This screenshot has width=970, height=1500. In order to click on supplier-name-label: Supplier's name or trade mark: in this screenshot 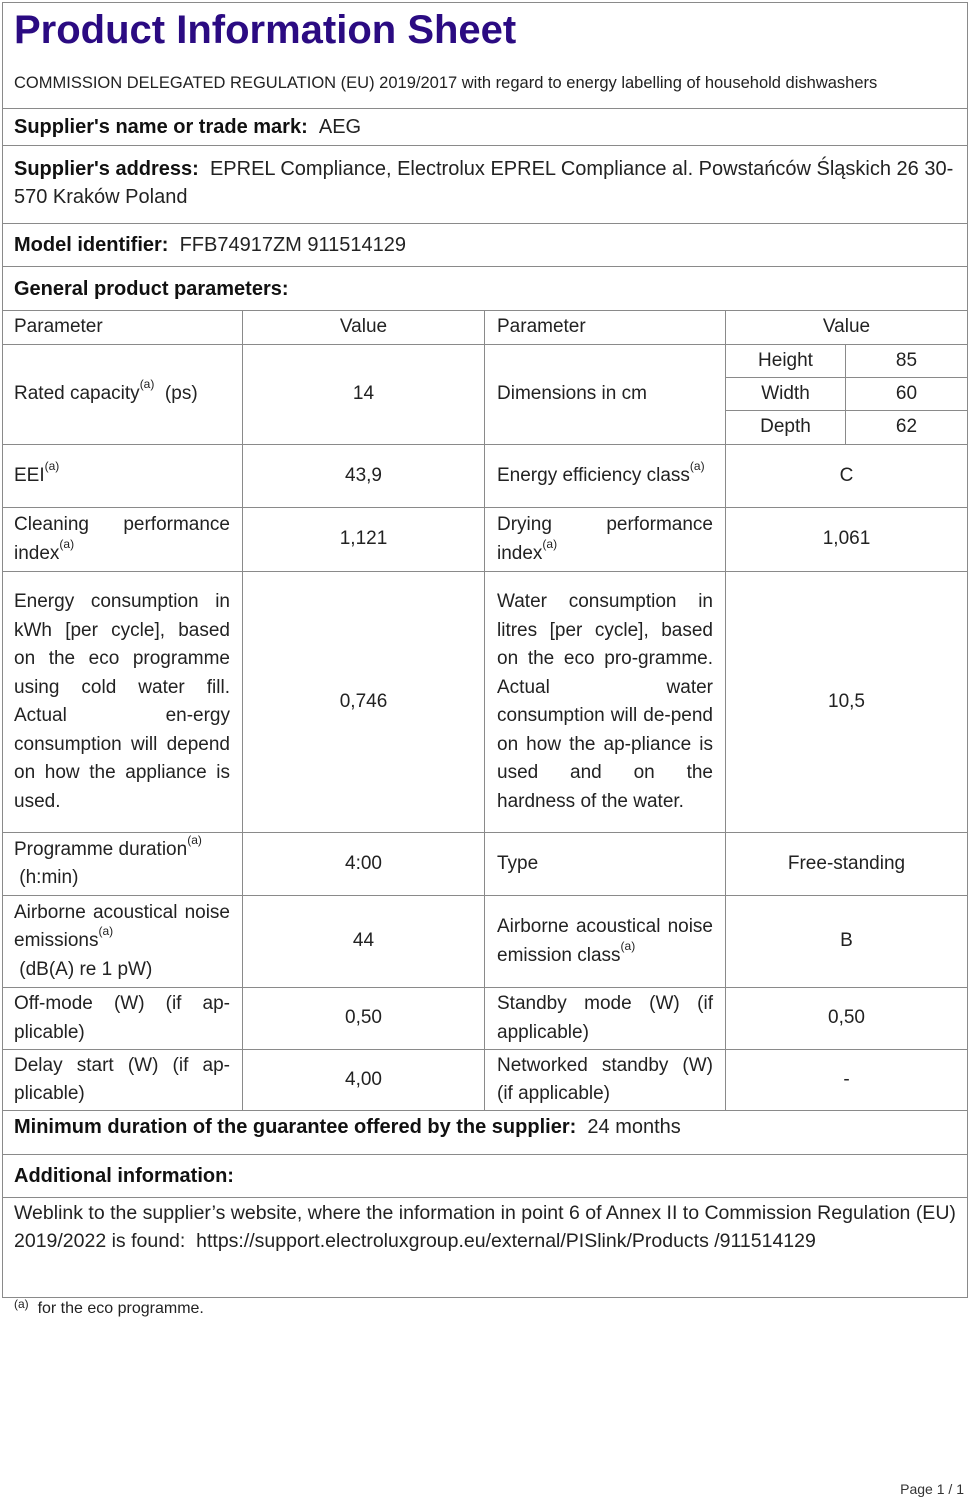, I will do `click(161, 127)`.